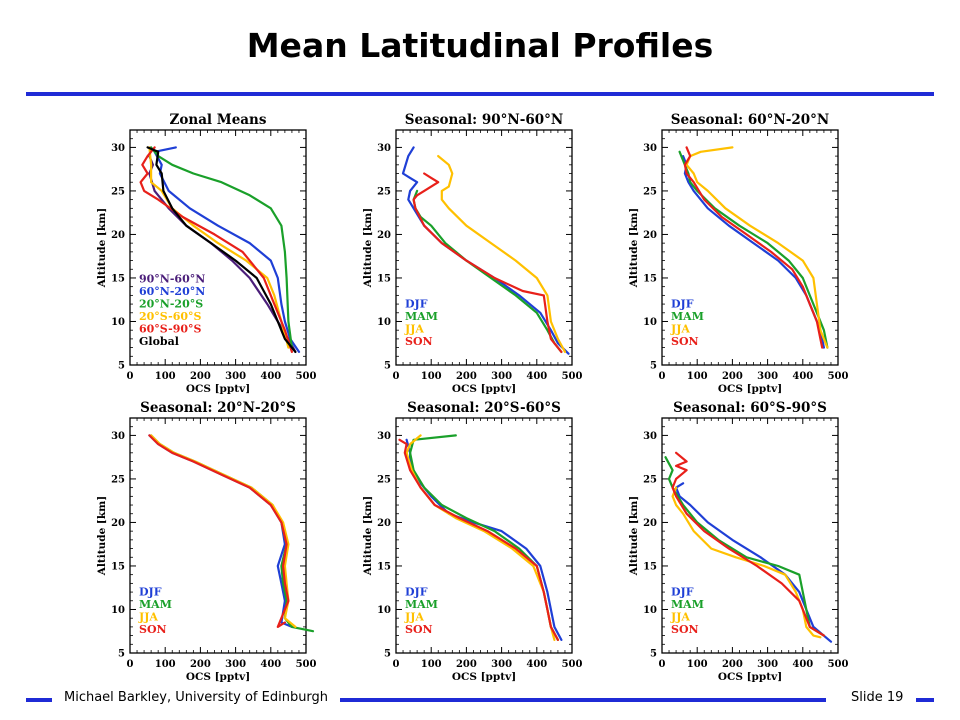  What do you see at coordinates (172, 279) in the screenshot?
I see `legend-entry: 90°N-60°N` at bounding box center [172, 279].